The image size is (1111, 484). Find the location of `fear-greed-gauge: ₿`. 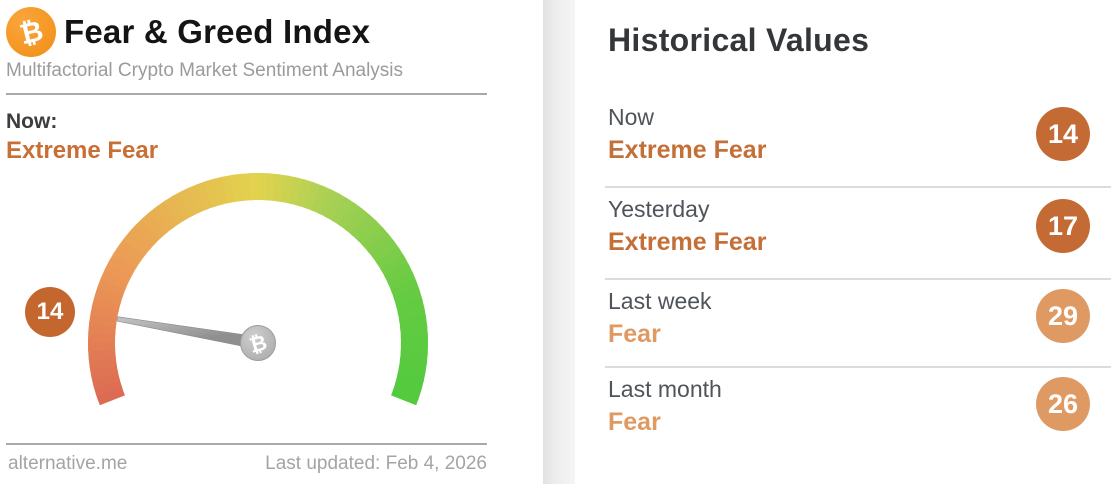

fear-greed-gauge: ₿ is located at coordinates (258, 289).